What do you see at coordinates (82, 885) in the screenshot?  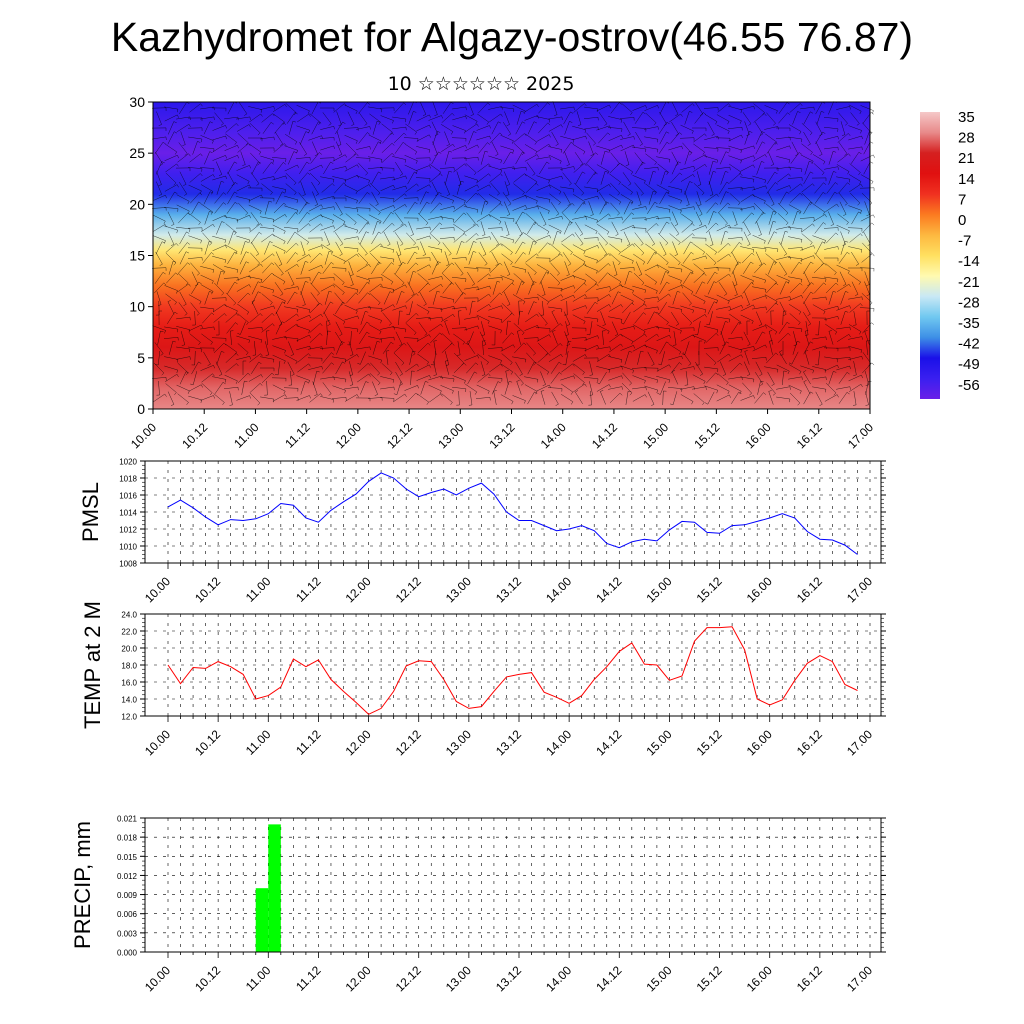 I see `precip-y-axis-label: PRECIP, mm` at bounding box center [82, 885].